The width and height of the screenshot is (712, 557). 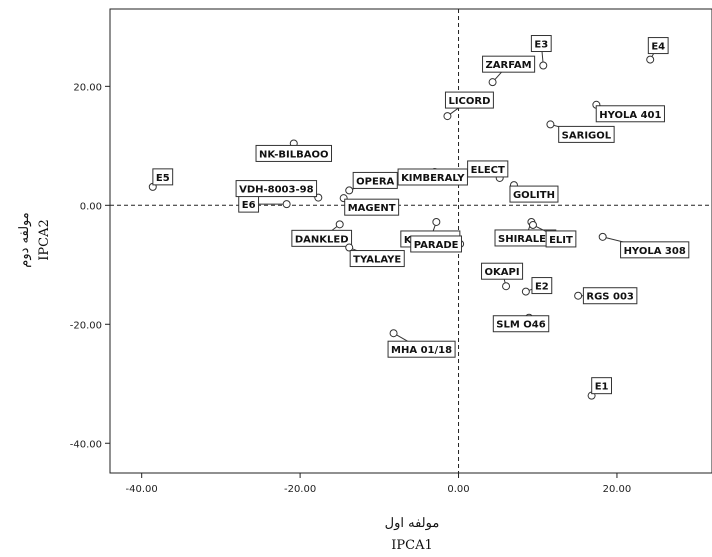 What do you see at coordinates (525, 239) in the screenshot?
I see `point-label: SHIRALEE` at bounding box center [525, 239].